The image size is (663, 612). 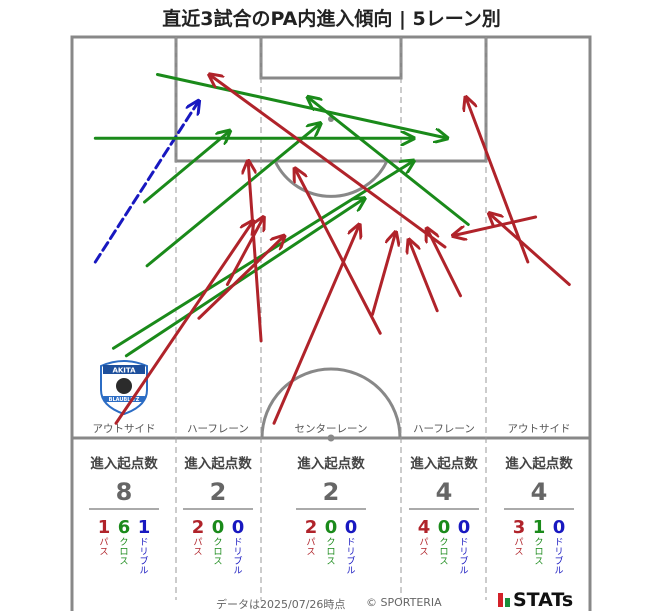 I want to click on centre-spot, so click(x=331, y=438).